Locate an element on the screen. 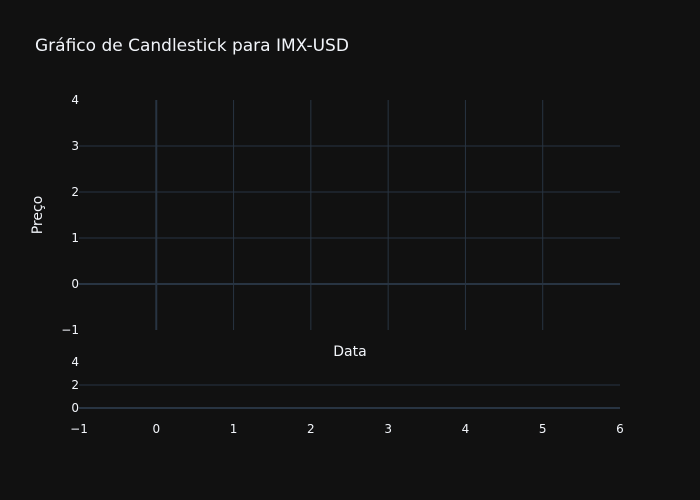 The image size is (700, 500). volume-x-tick-label: 6 is located at coordinates (620, 429).